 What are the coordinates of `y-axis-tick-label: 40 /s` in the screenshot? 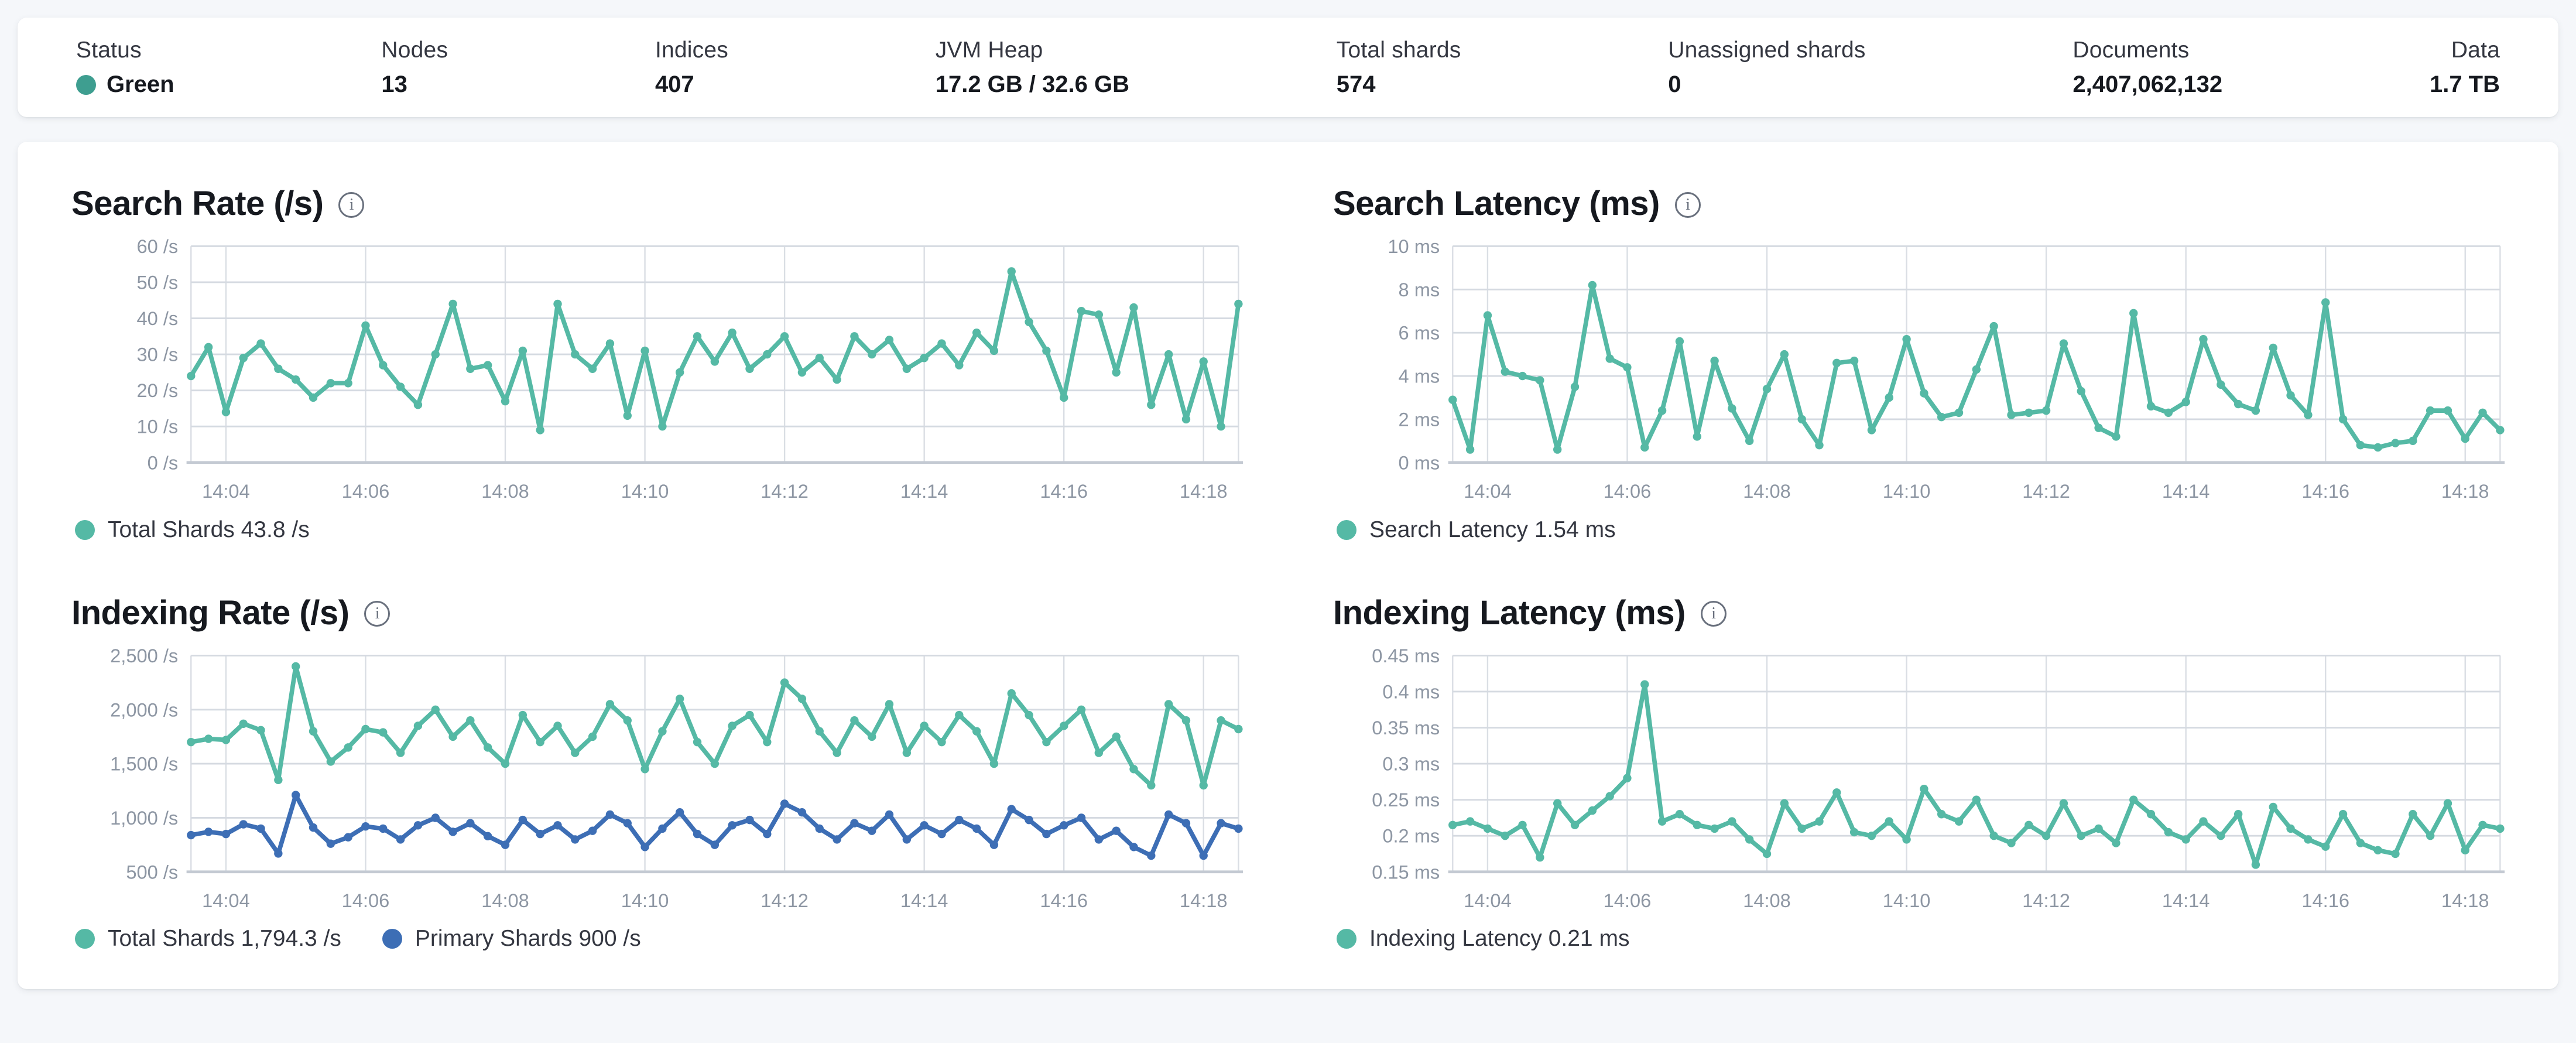 It's located at (158, 318).